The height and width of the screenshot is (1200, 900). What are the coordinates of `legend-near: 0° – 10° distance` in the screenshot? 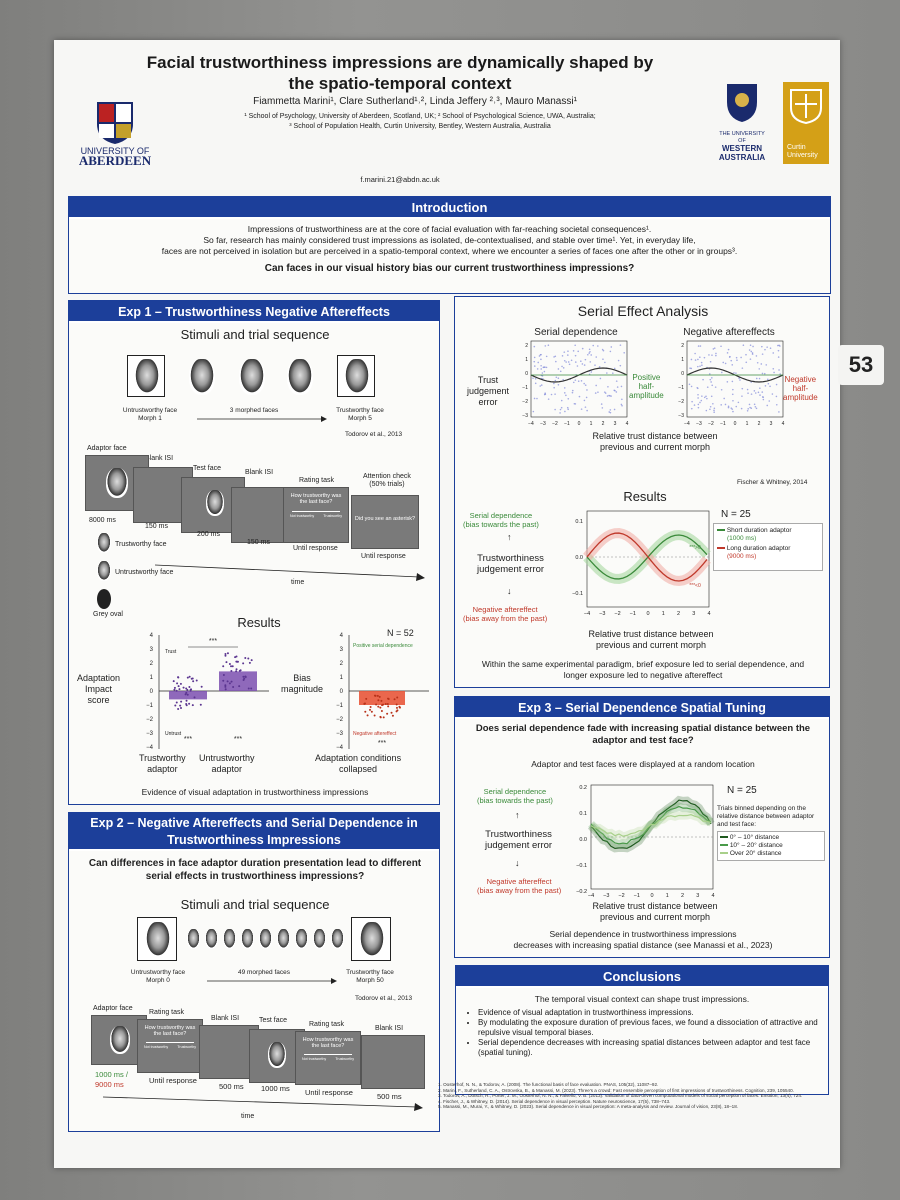 It's located at (754, 837).